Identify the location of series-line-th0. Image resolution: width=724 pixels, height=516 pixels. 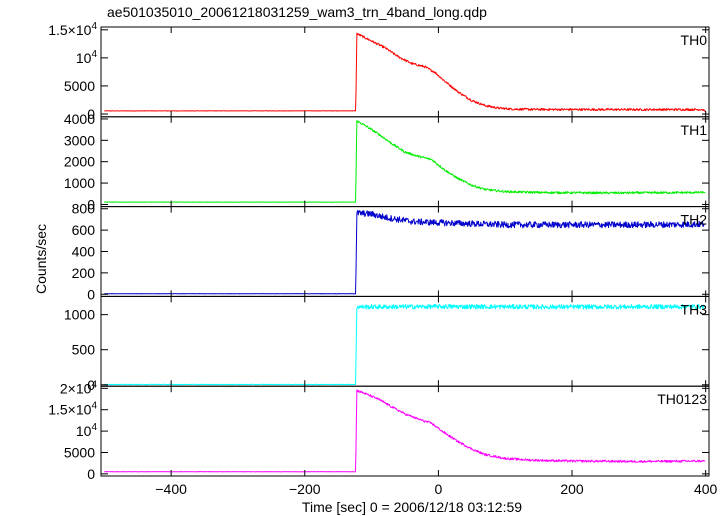
(405, 72).